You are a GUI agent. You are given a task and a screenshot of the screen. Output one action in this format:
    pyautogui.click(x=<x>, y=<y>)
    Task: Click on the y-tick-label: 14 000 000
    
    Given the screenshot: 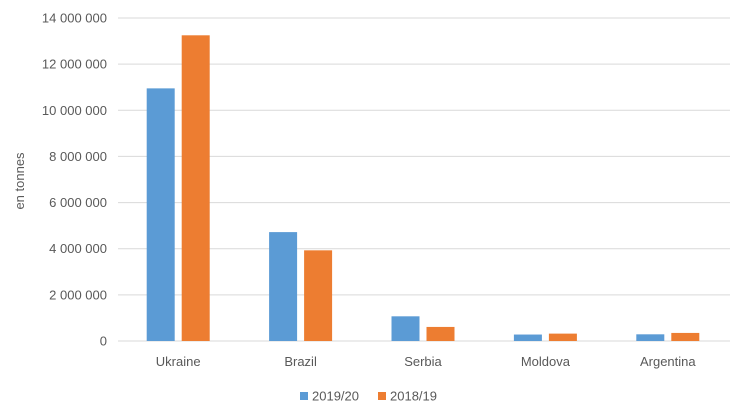 What is the action you would take?
    pyautogui.click(x=74, y=18)
    